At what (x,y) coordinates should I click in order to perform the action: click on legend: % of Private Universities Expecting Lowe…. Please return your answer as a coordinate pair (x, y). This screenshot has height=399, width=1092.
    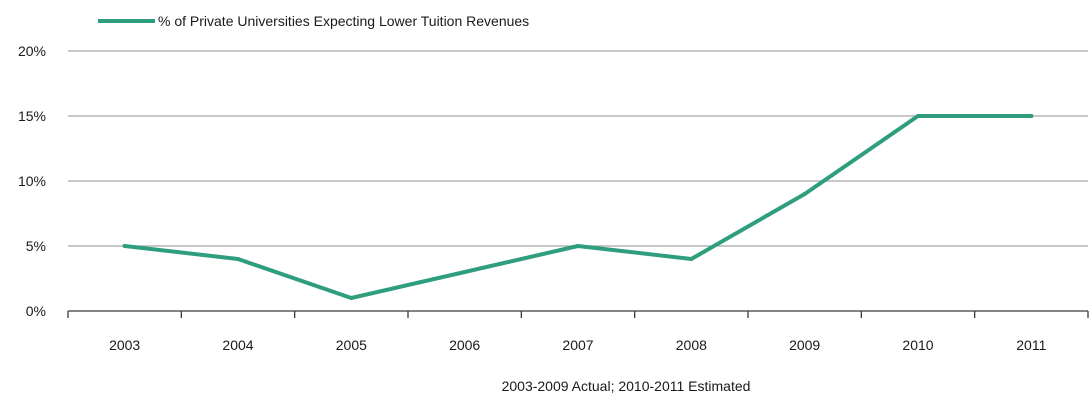
    Looking at the image, I should click on (313, 21).